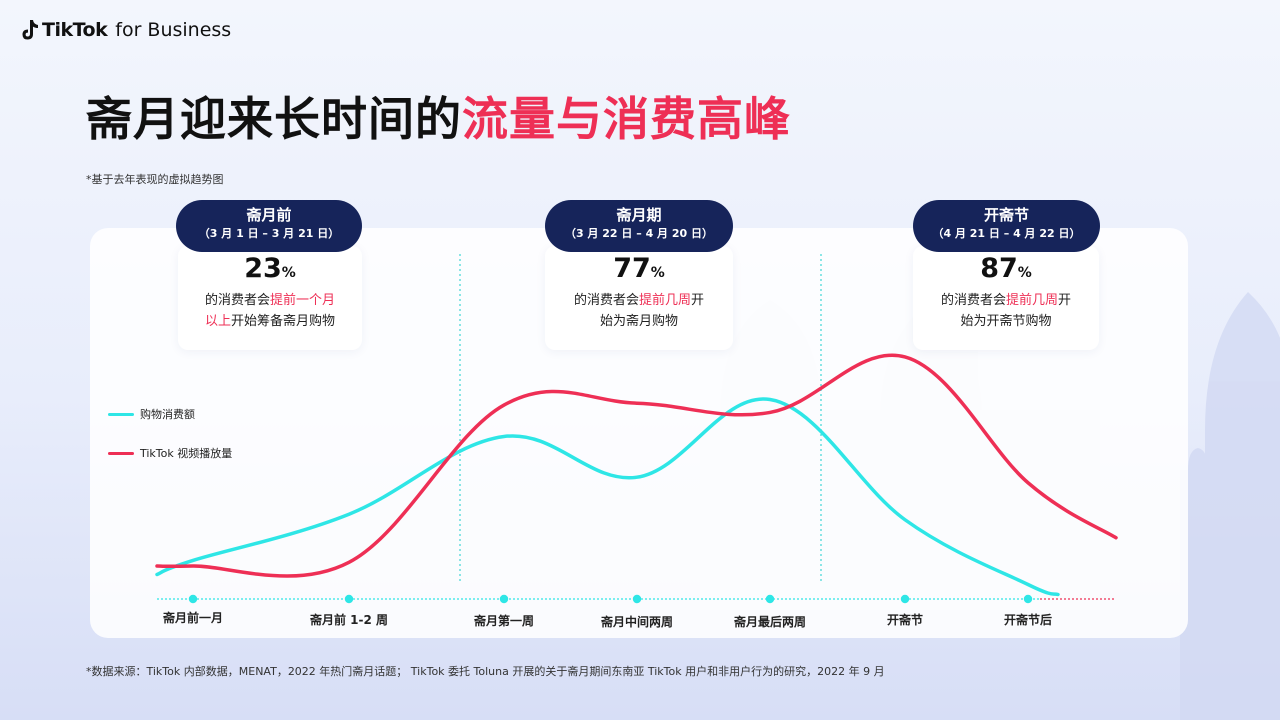 The image size is (1280, 720). Describe the element at coordinates (269, 233) in the screenshot. I see `phase-dates: （3 月 1 日 – 3 月 21 日）` at that location.